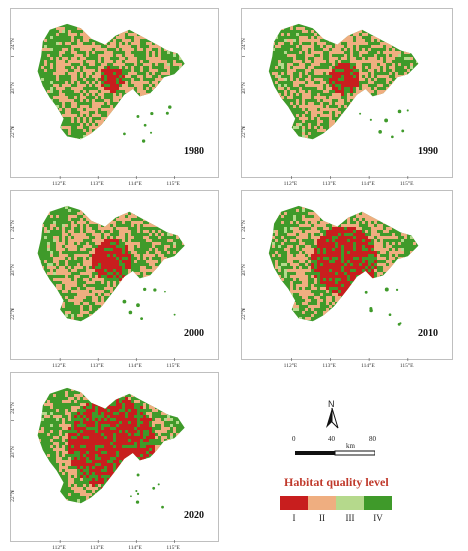 The height and width of the screenshot is (551, 468). Describe the element at coordinates (194, 515) in the screenshot. I see `map-year-label: 2020` at that location.